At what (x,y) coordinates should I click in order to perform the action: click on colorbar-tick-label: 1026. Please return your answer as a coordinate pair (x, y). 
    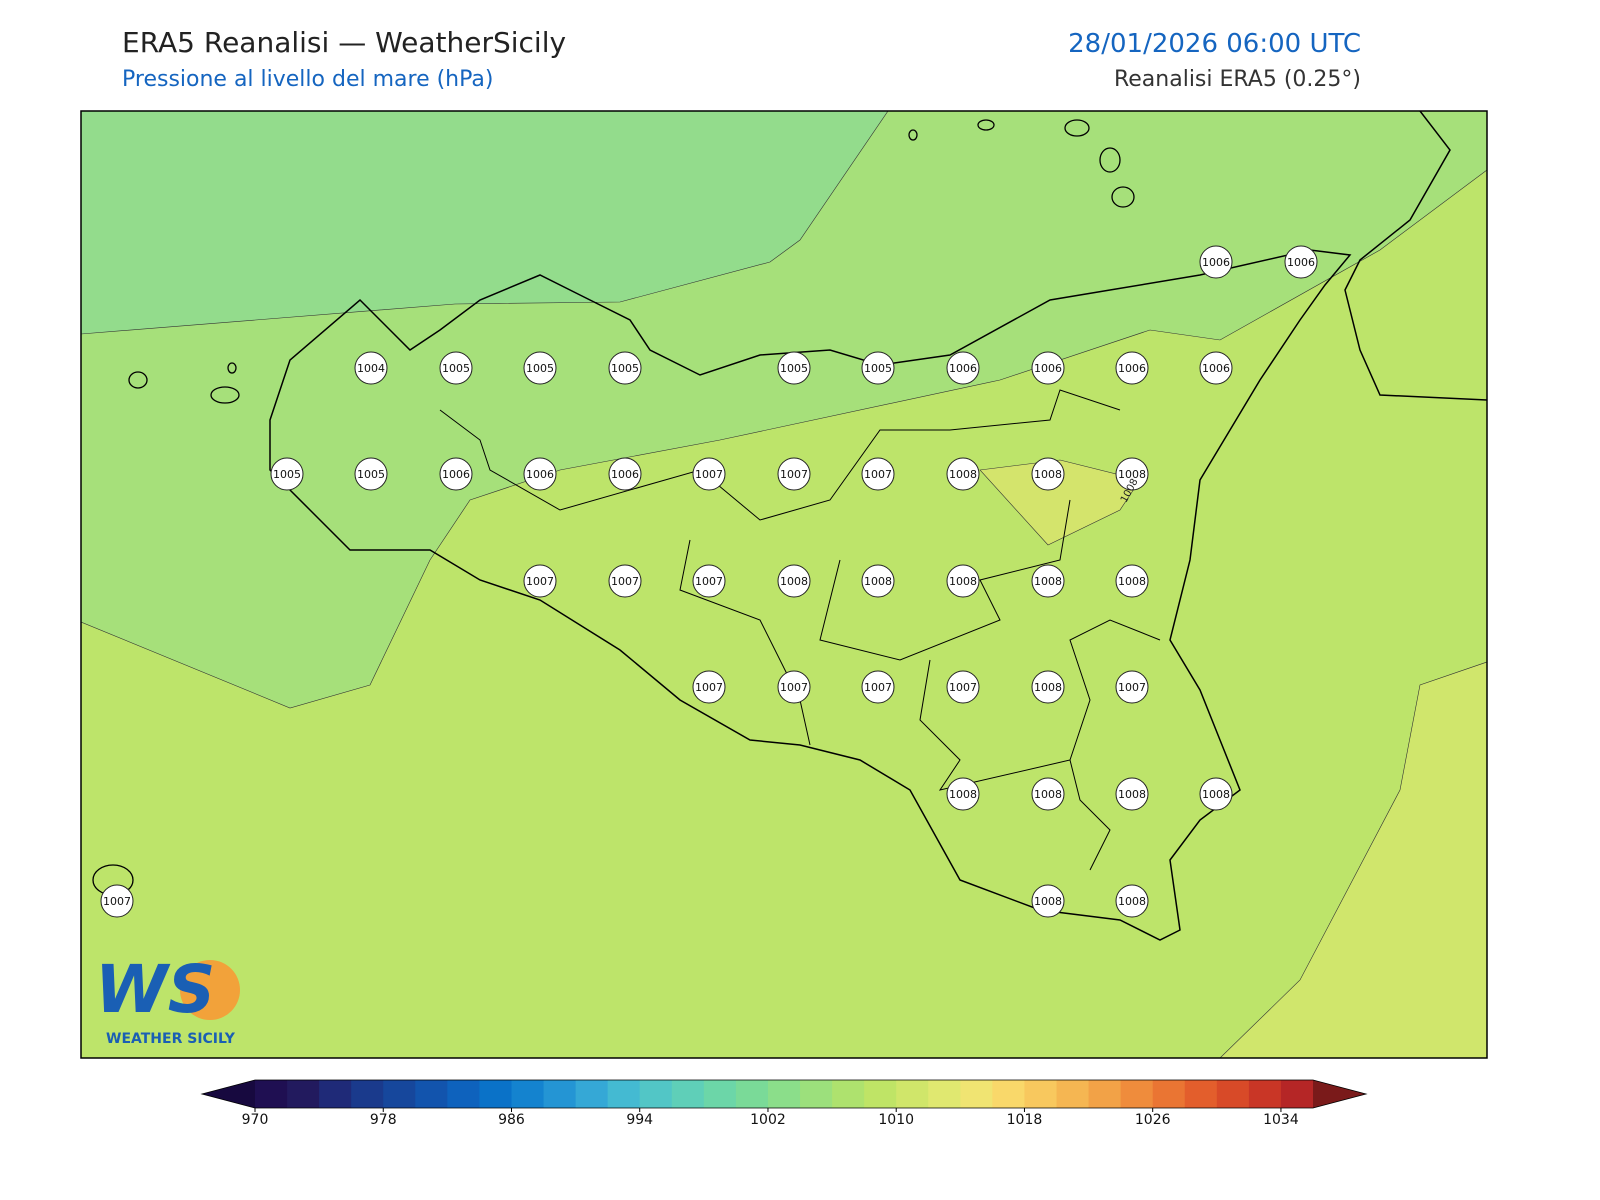
    Looking at the image, I should click on (1153, 1120).